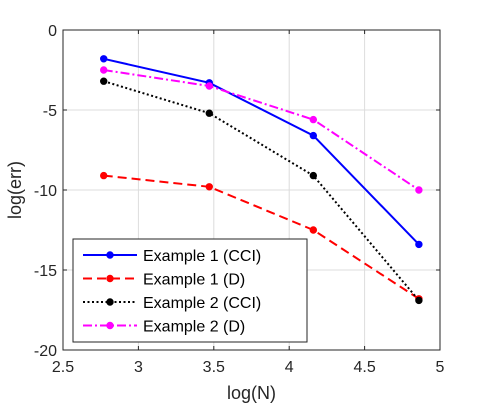  Describe the element at coordinates (202, 256) in the screenshot. I see `legend-label: Example 1 (CCI)` at that location.